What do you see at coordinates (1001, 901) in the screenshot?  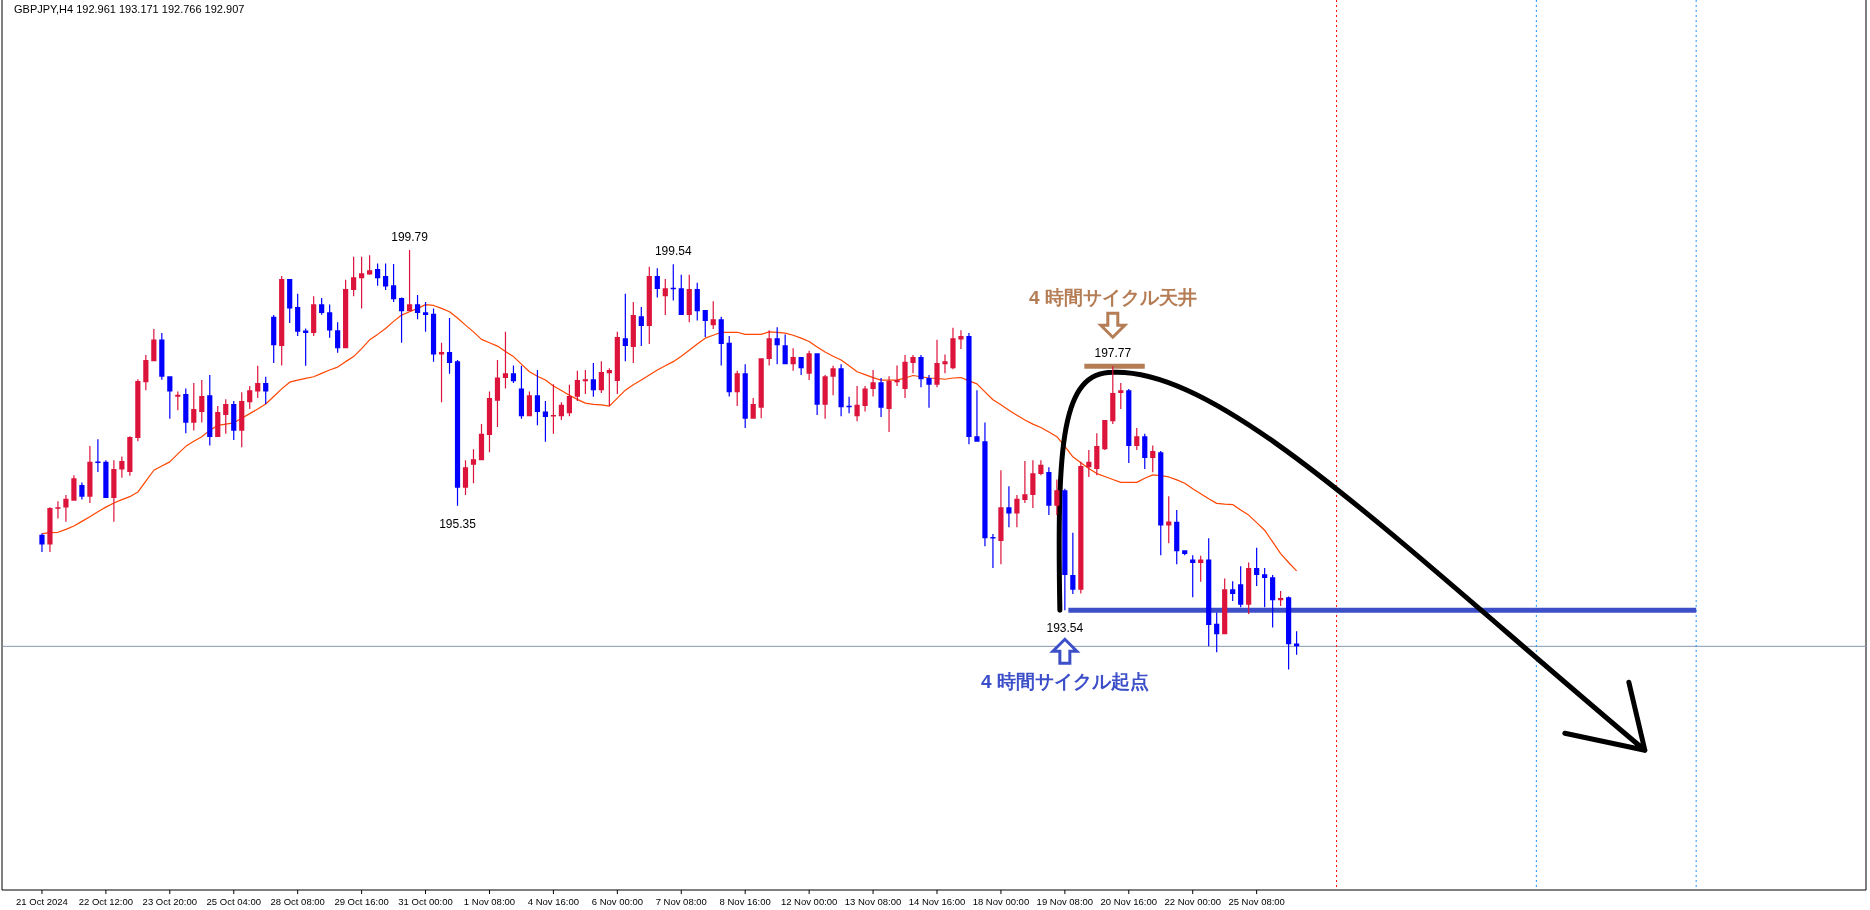 I see `x-tick-label: 18 Nov 00:00` at bounding box center [1001, 901].